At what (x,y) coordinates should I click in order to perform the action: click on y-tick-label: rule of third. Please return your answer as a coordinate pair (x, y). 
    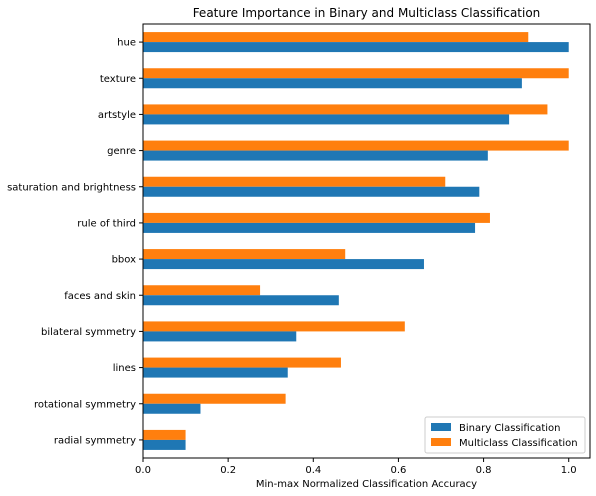
    Looking at the image, I should click on (106, 223).